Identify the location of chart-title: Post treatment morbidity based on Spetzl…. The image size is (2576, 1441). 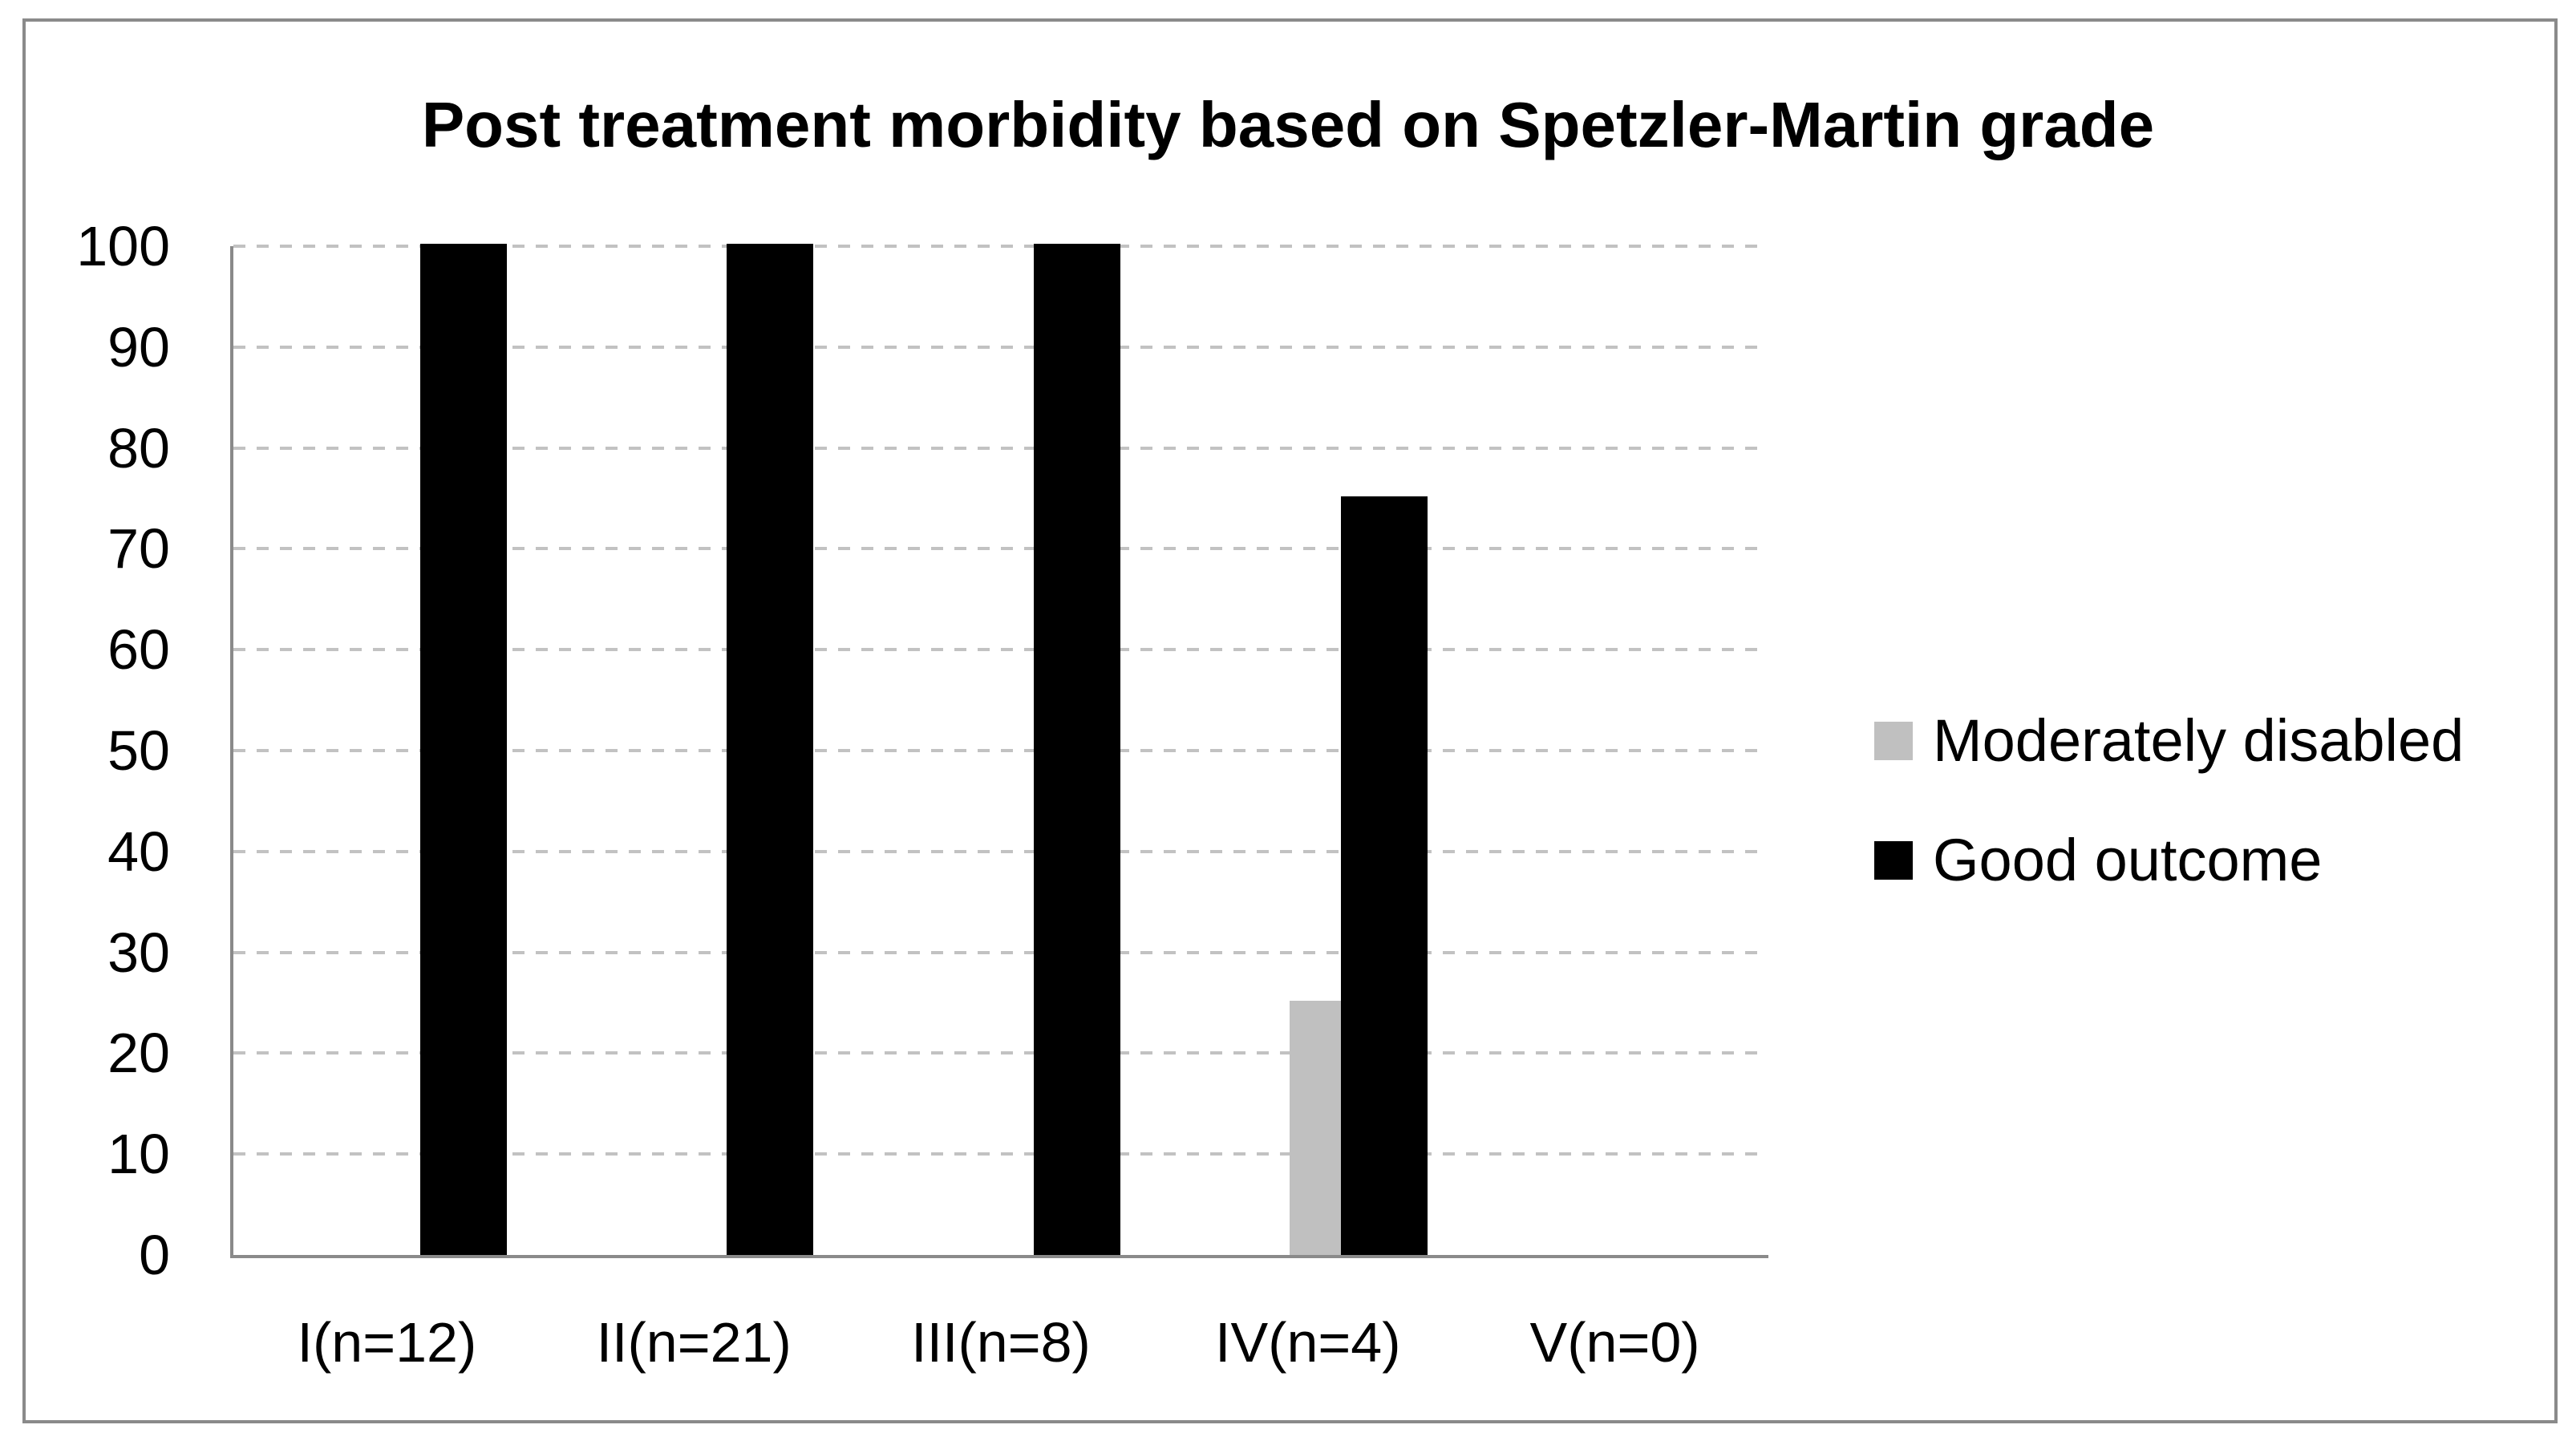
(1288, 124).